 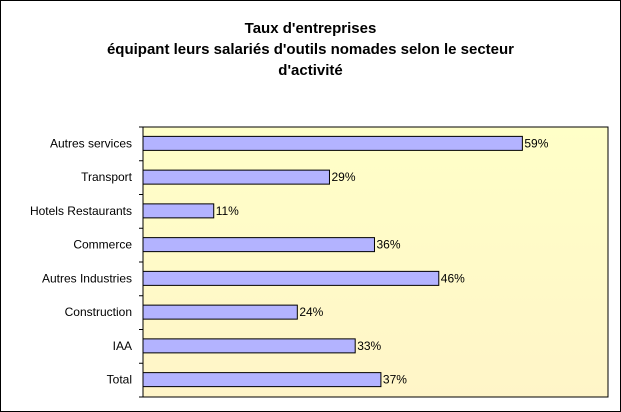 I want to click on category-label: Commerce, so click(x=102, y=245).